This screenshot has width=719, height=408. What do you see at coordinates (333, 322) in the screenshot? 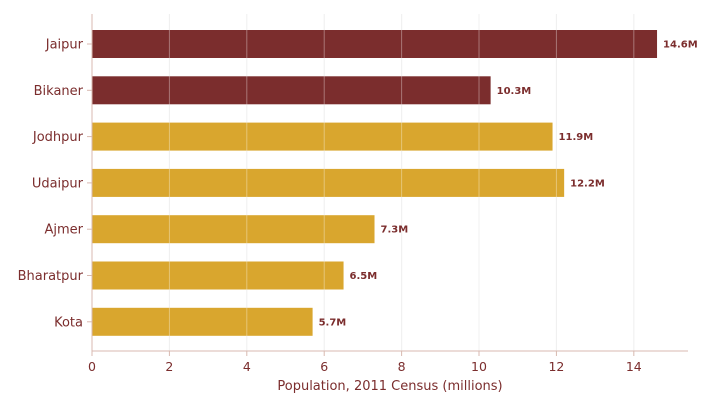
I see `data-label: 5.7M` at bounding box center [333, 322].